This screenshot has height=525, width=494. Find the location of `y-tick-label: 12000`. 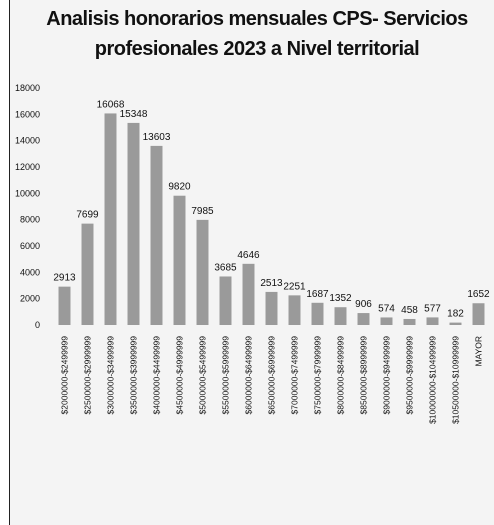

y-tick-label: 12000 is located at coordinates (27, 167).